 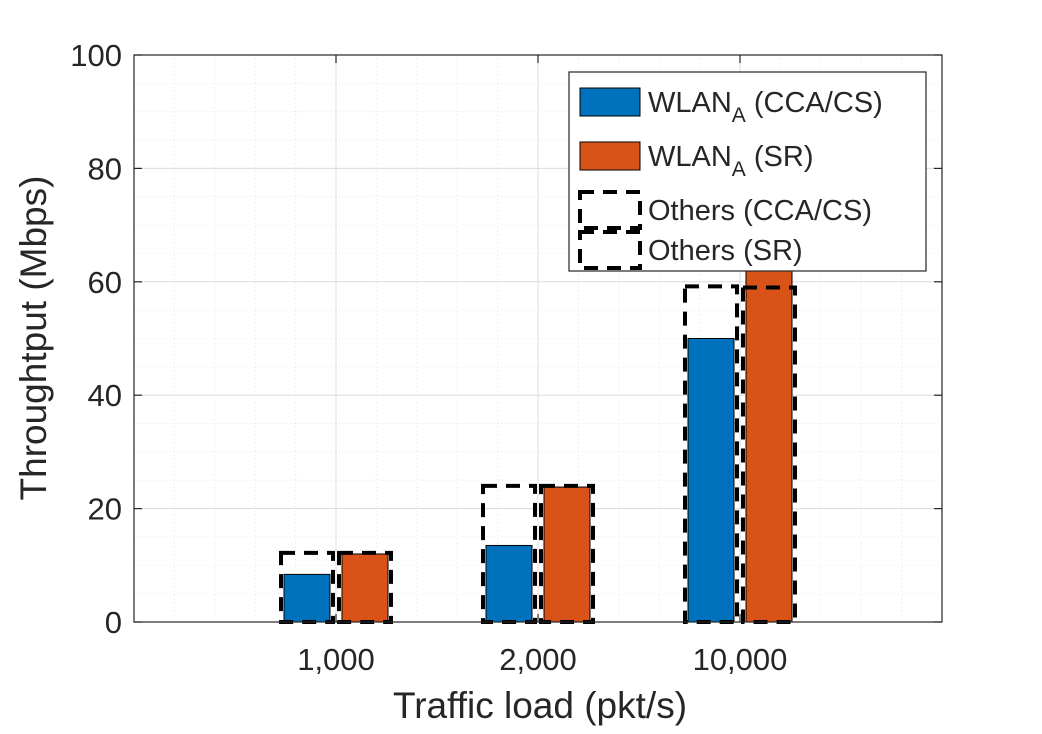 I want to click on bar-others-cca, so click(x=711, y=454).